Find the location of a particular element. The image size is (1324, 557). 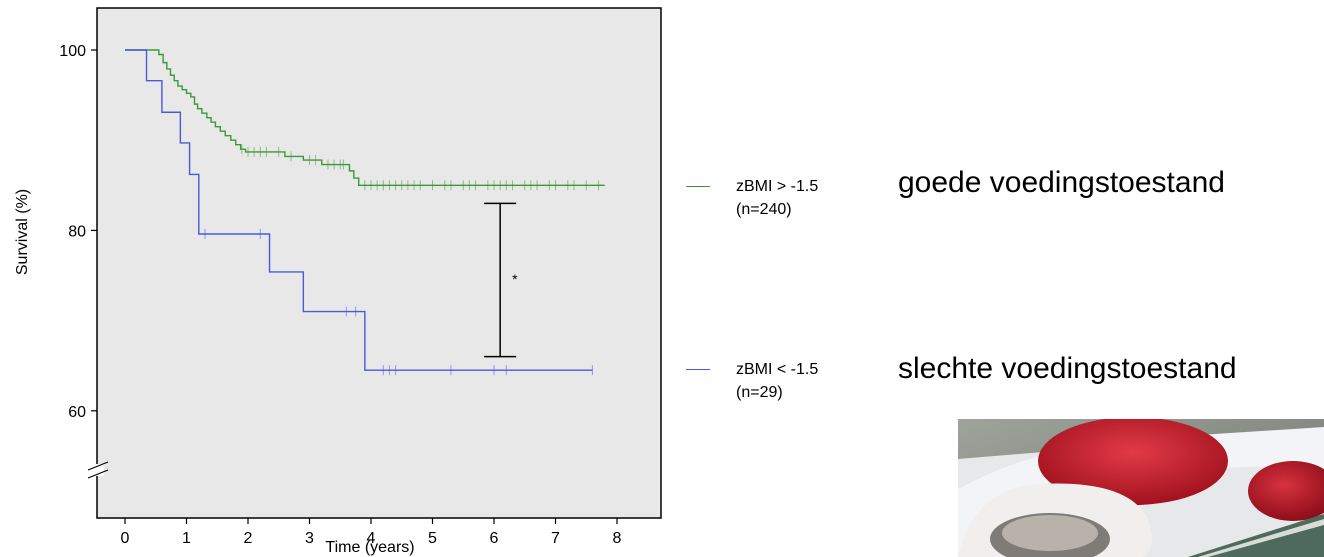

y-tick-label: 80 is located at coordinates (77, 231).